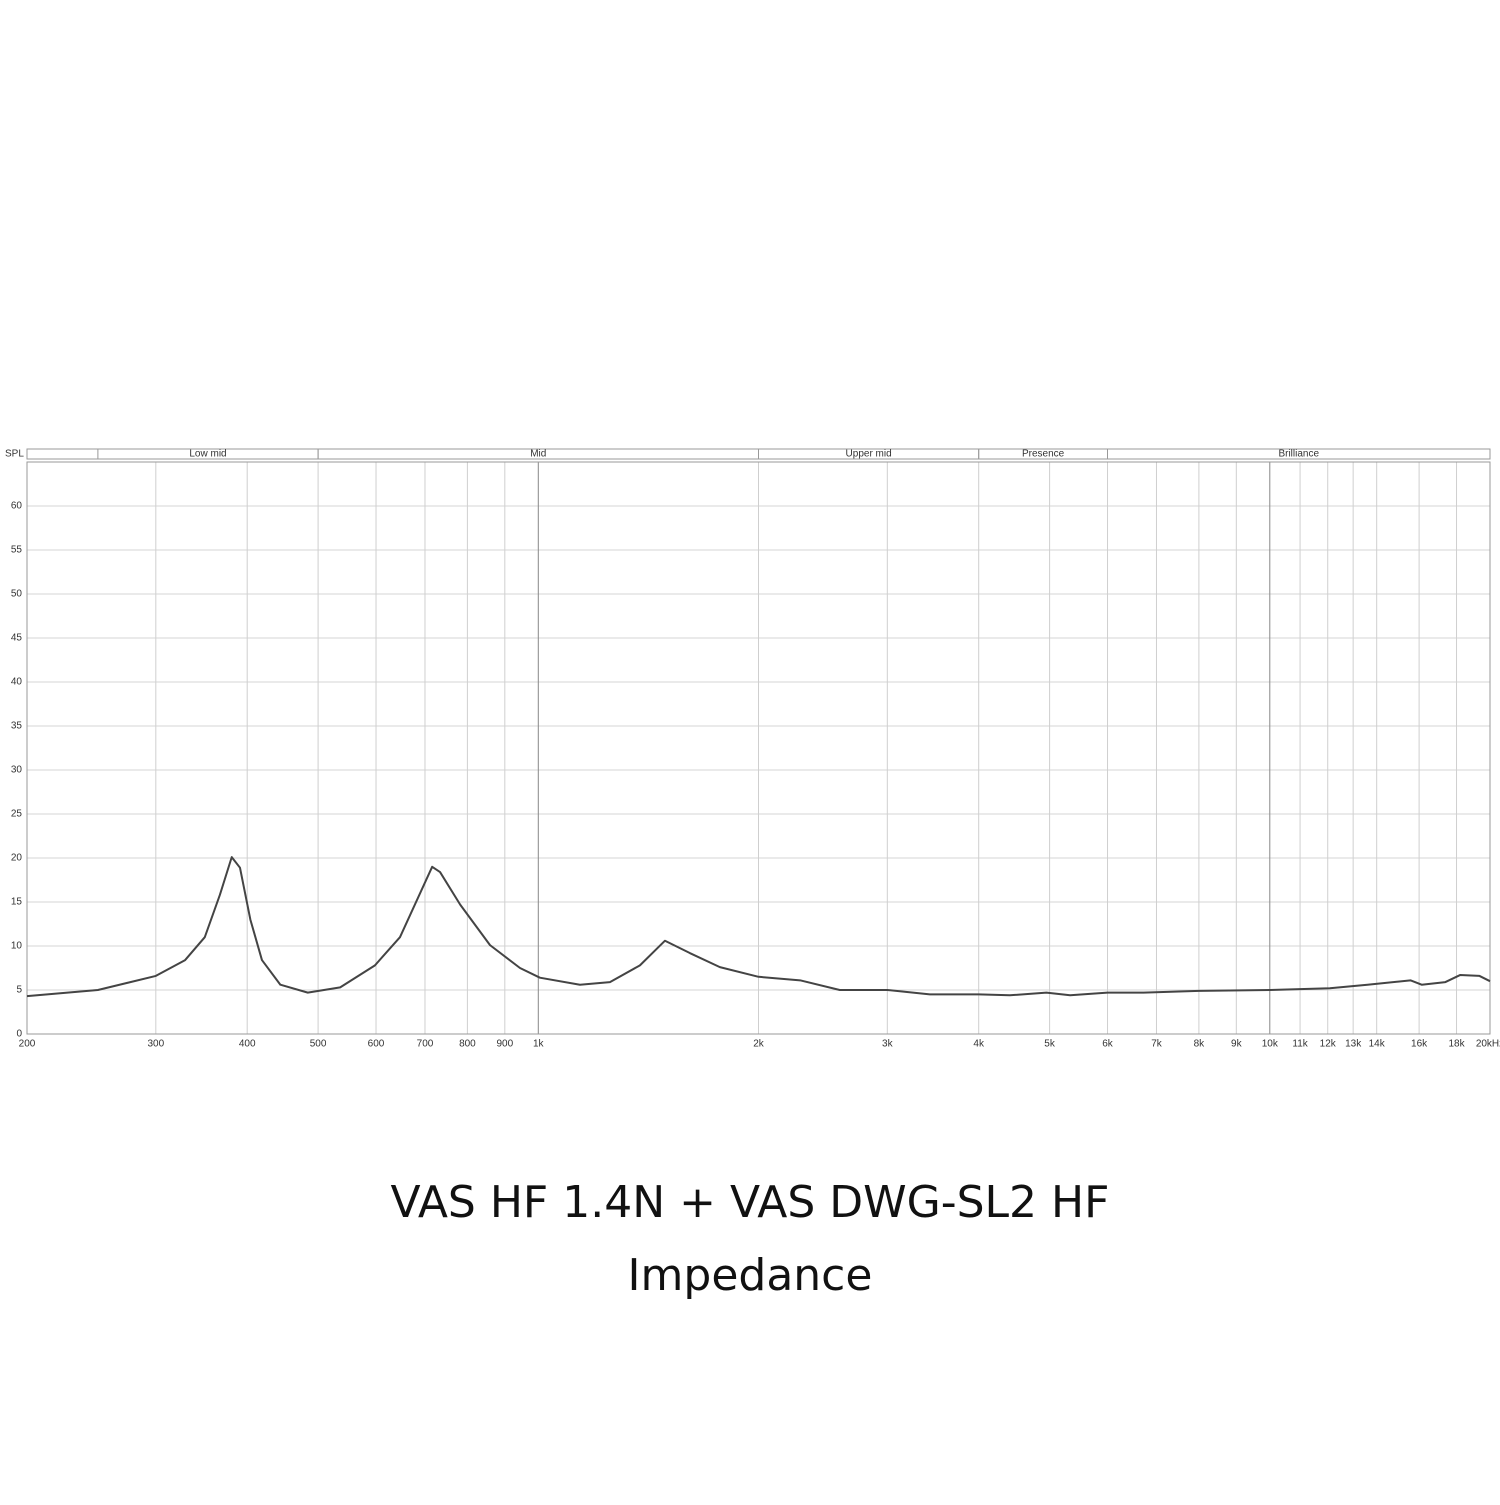 This screenshot has height=1505, width=1500. What do you see at coordinates (1108, 1044) in the screenshot?
I see `x-tick-label: 6k` at bounding box center [1108, 1044].